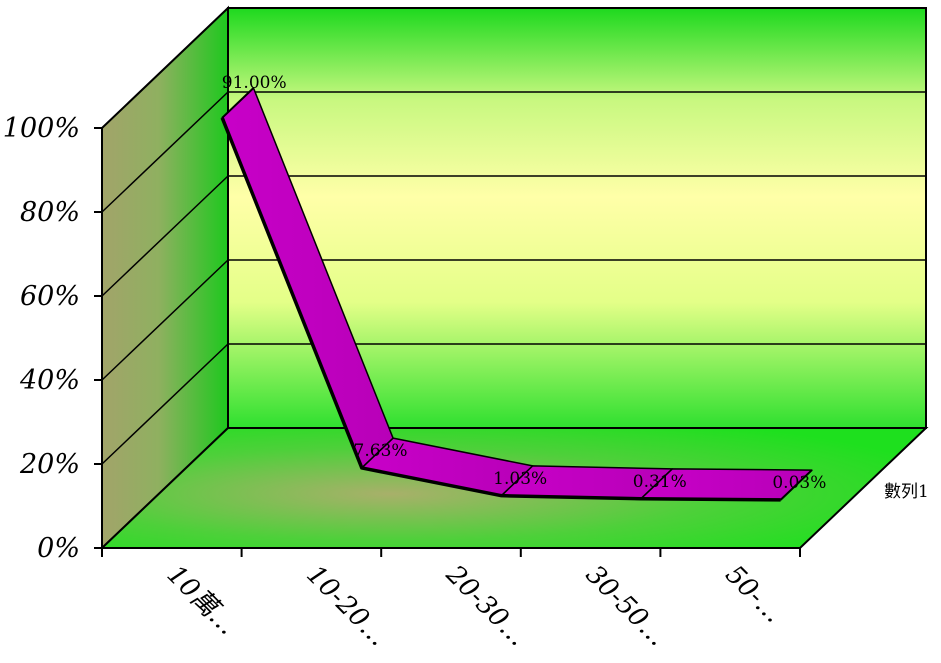 This screenshot has height=663, width=941. I want to click on ribbon-cap-end, so click(796, 485).